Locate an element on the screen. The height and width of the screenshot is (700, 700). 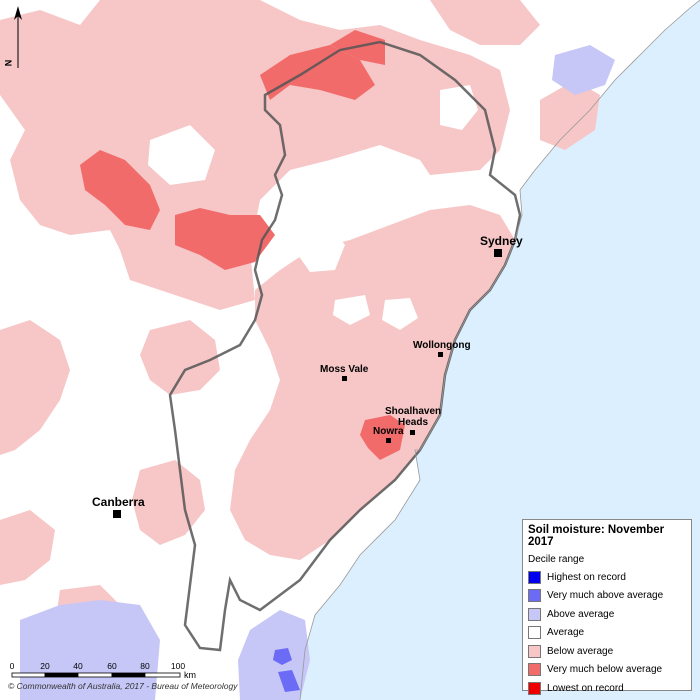
legend-item-label: Lowest on record is located at coordinates (585, 688).